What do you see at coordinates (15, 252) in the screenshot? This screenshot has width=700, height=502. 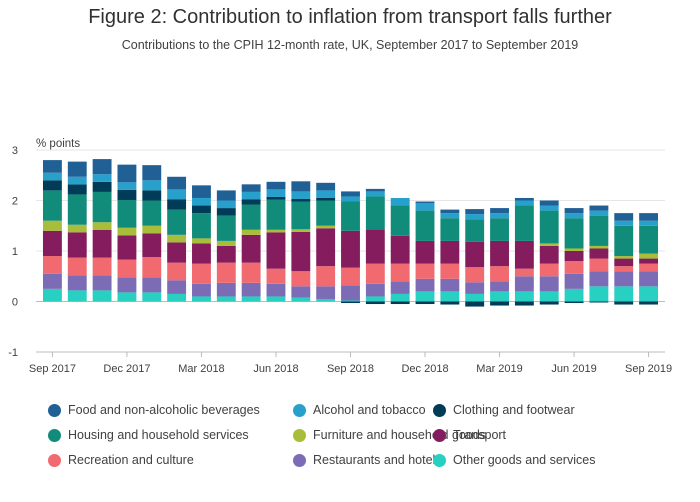 I see `y-tick-label: 1` at bounding box center [15, 252].